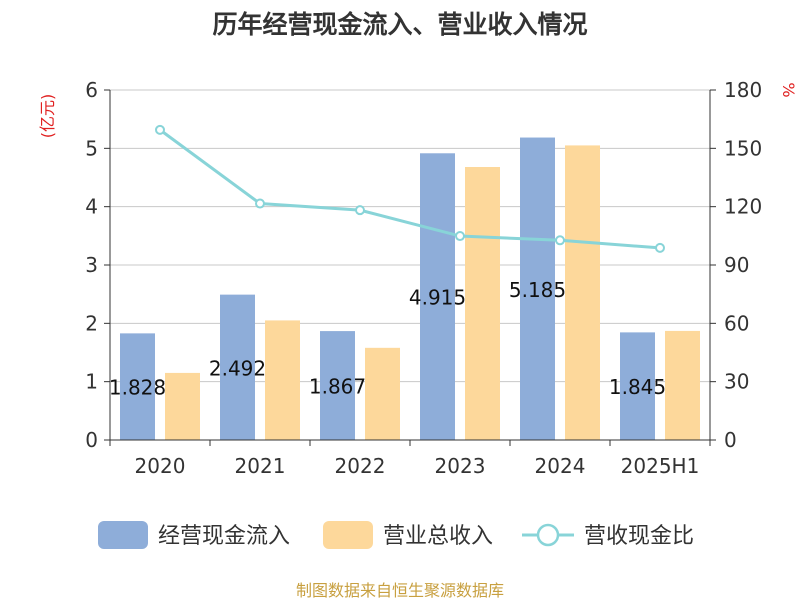 The height and width of the screenshot is (600, 800). I want to click on data-label: 1.845, so click(637, 387).